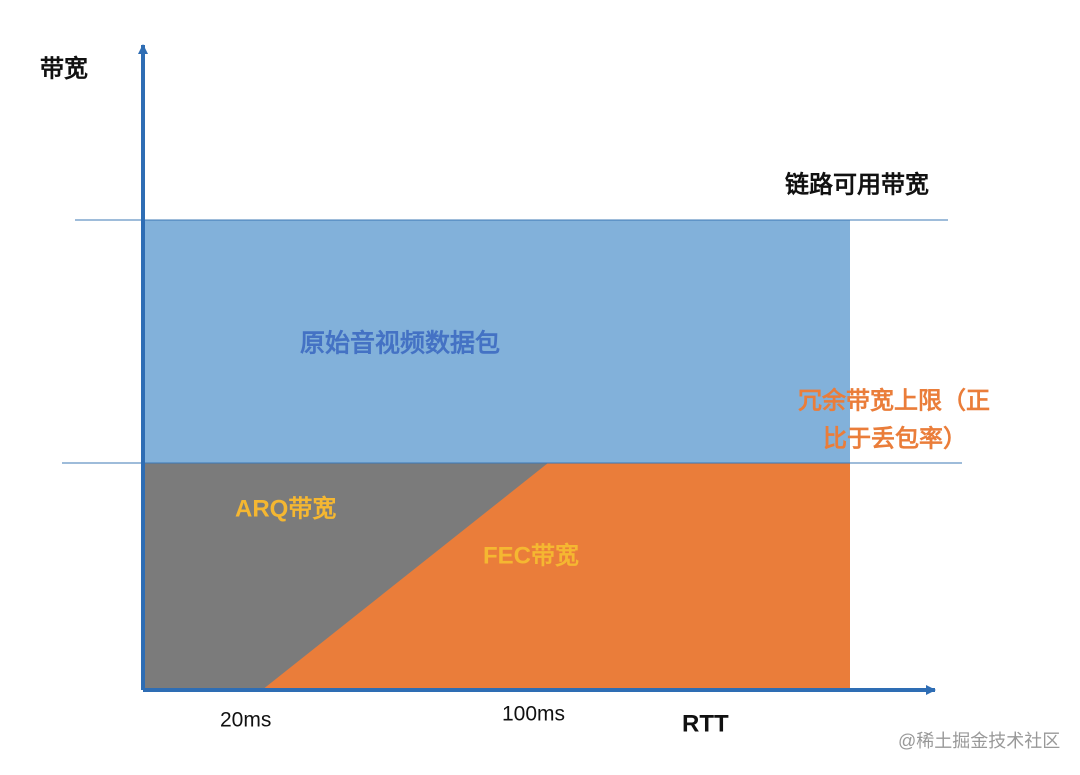 Image resolution: width=1080 pixels, height=775 pixels. Describe the element at coordinates (895, 438) in the screenshot. I see `redundancy-label: 比于丢包率）` at that location.